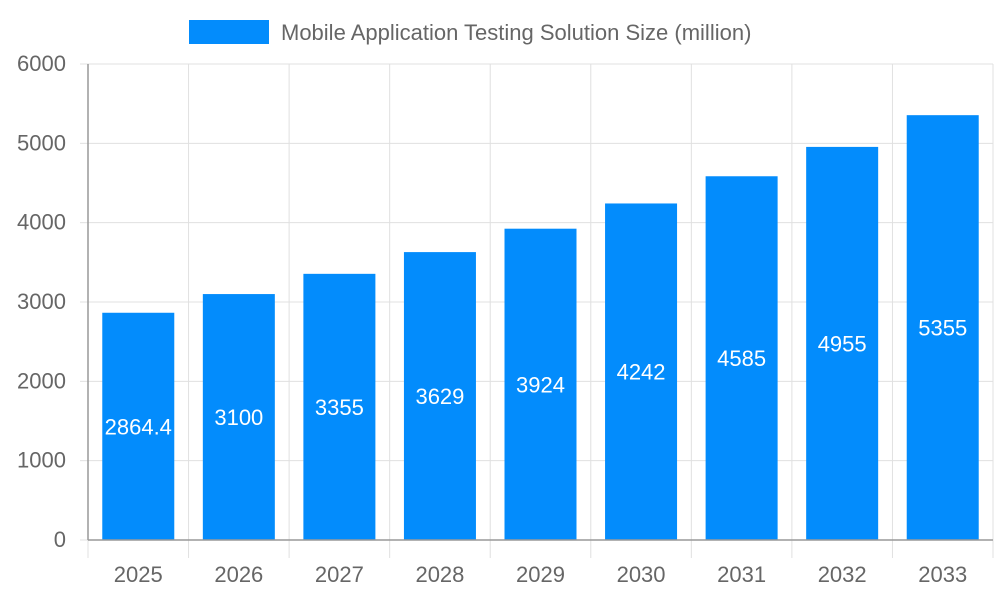 The width and height of the screenshot is (1000, 605). What do you see at coordinates (41, 380) in the screenshot?
I see `y-tick-label: 2000` at bounding box center [41, 380].